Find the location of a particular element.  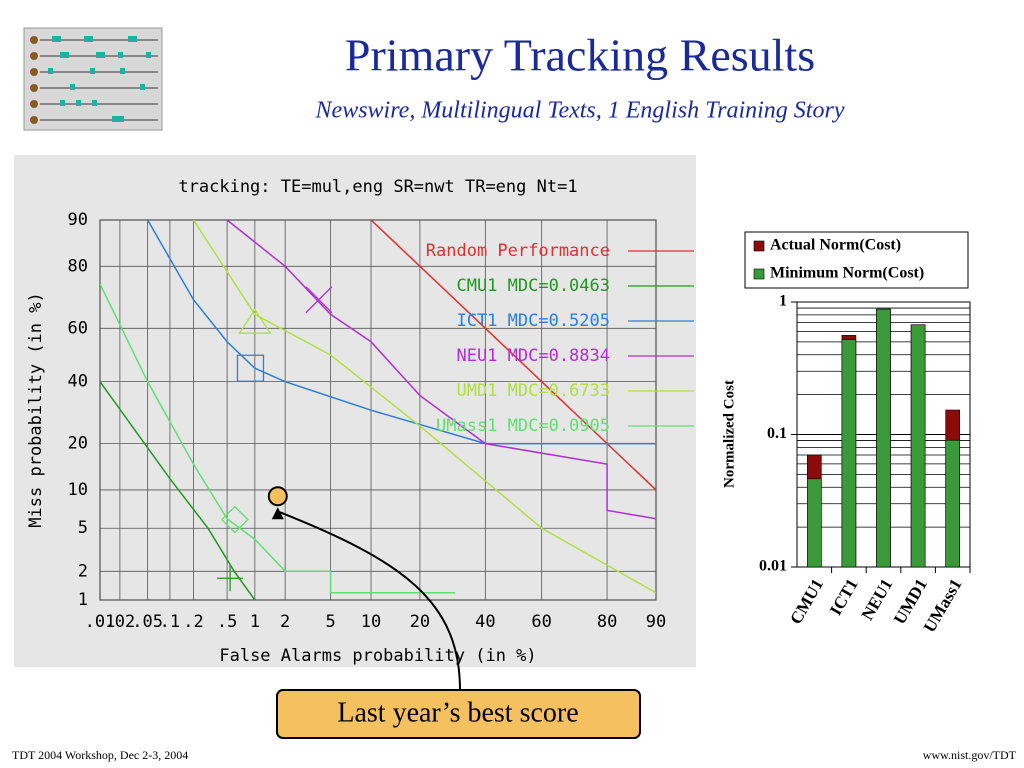

x-tick-label: 80 is located at coordinates (607, 622).